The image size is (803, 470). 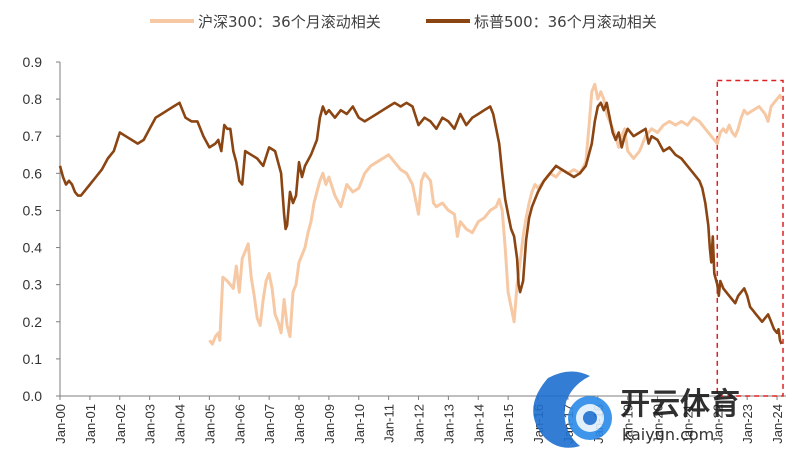 I want to click on legend: 沪深300：36个月滚动相关 标普500：36个月滚动相关, so click(x=403, y=22).